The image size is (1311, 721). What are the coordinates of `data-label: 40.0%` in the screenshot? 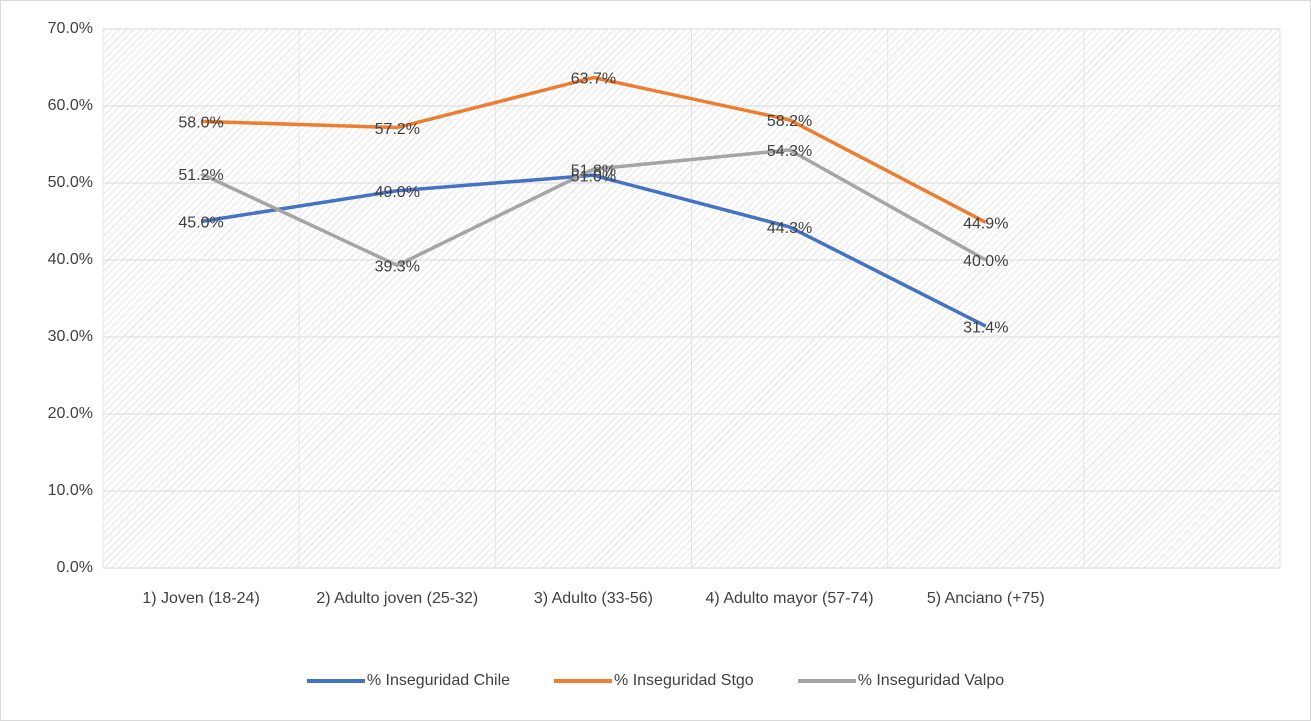 It's located at (985, 261).